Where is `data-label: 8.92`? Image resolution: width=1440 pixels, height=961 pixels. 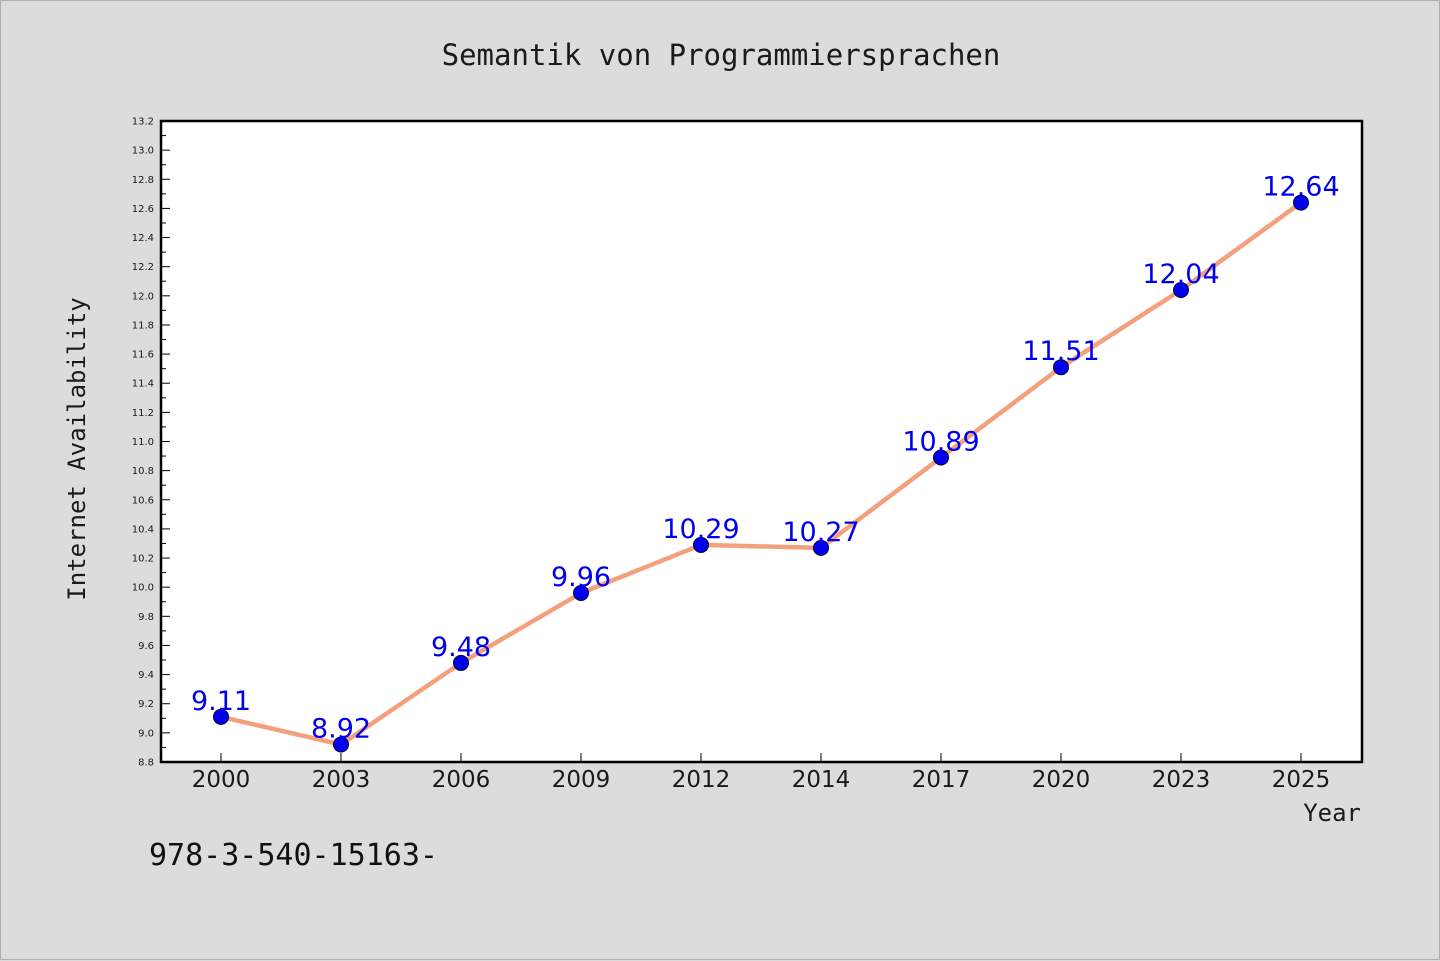
data-label: 8.92 is located at coordinates (341, 729).